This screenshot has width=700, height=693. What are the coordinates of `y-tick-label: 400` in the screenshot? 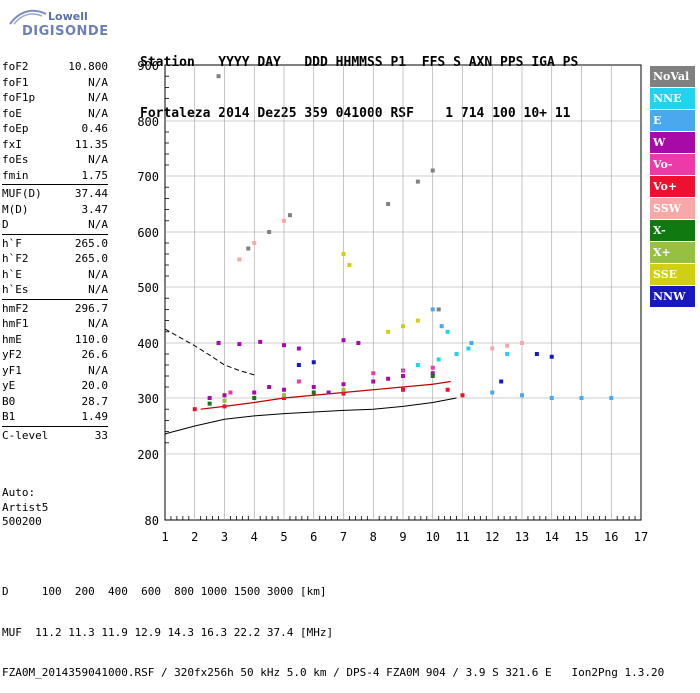 It's located at (148, 344).